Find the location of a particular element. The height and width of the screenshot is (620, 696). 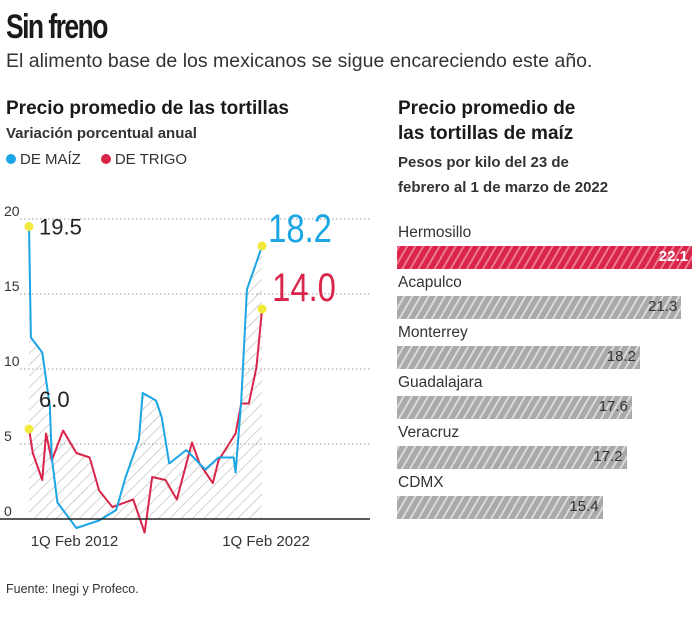

legend-swatch-maiz is located at coordinates (11, 159).